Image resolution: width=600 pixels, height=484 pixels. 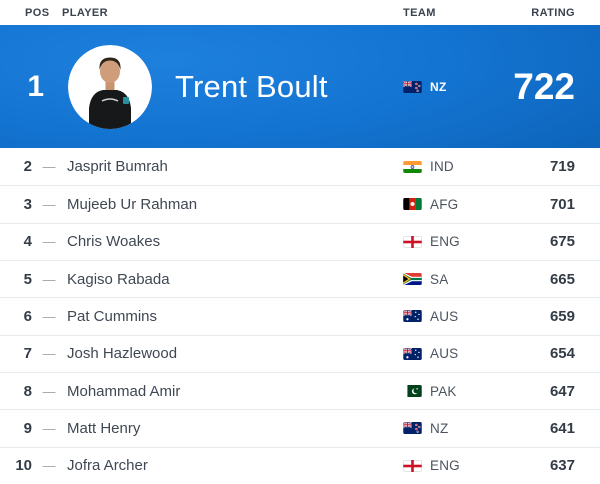 I want to click on ranking-row: 9 — Matt Henry NZ 641, so click(x=300, y=428).